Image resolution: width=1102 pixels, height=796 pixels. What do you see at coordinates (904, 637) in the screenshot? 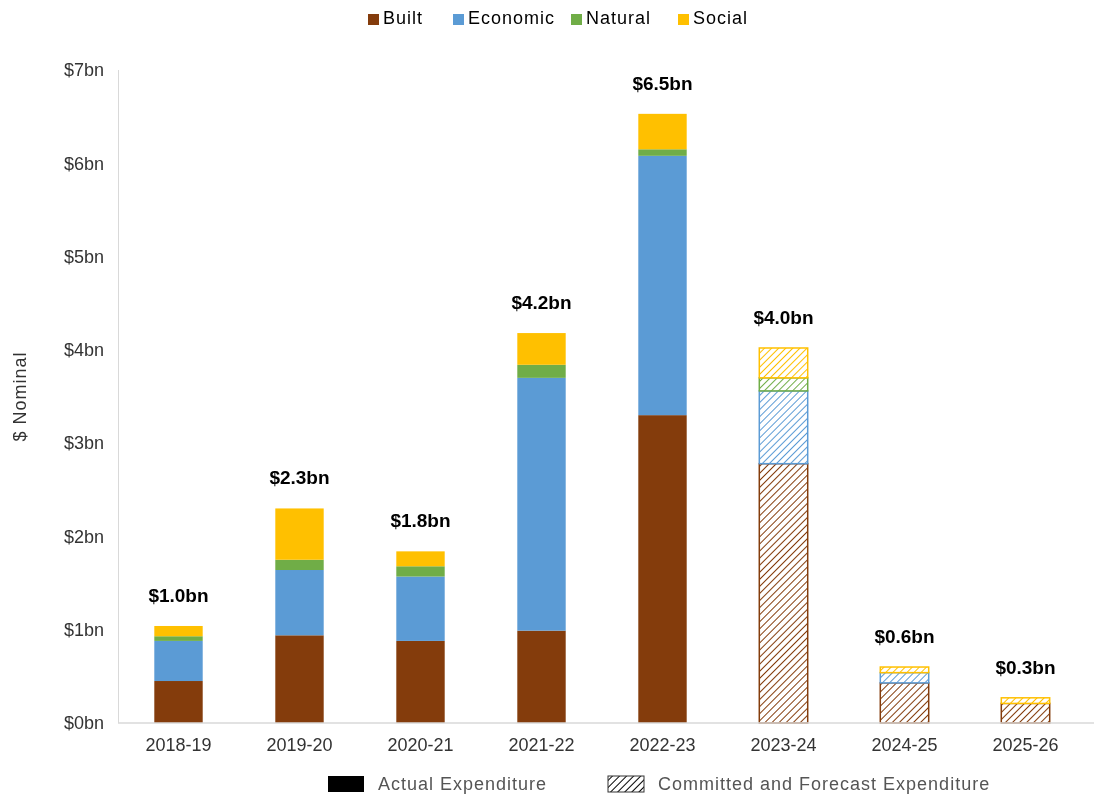
I see `total-label: $0.6bn` at bounding box center [904, 637].